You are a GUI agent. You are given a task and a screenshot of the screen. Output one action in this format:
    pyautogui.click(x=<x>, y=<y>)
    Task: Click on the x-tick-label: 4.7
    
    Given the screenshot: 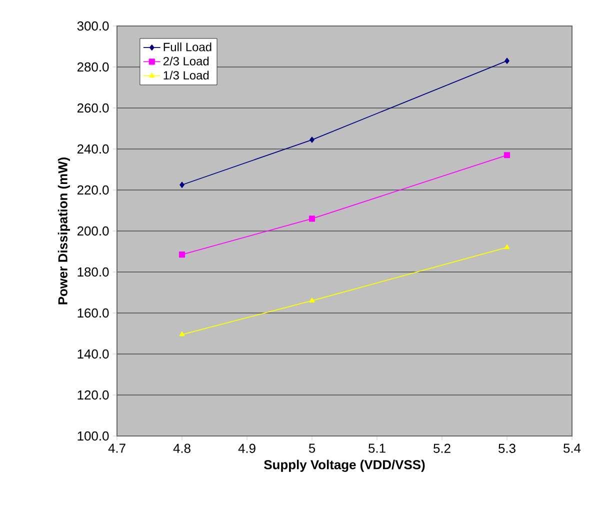 What is the action you would take?
    pyautogui.click(x=117, y=448)
    